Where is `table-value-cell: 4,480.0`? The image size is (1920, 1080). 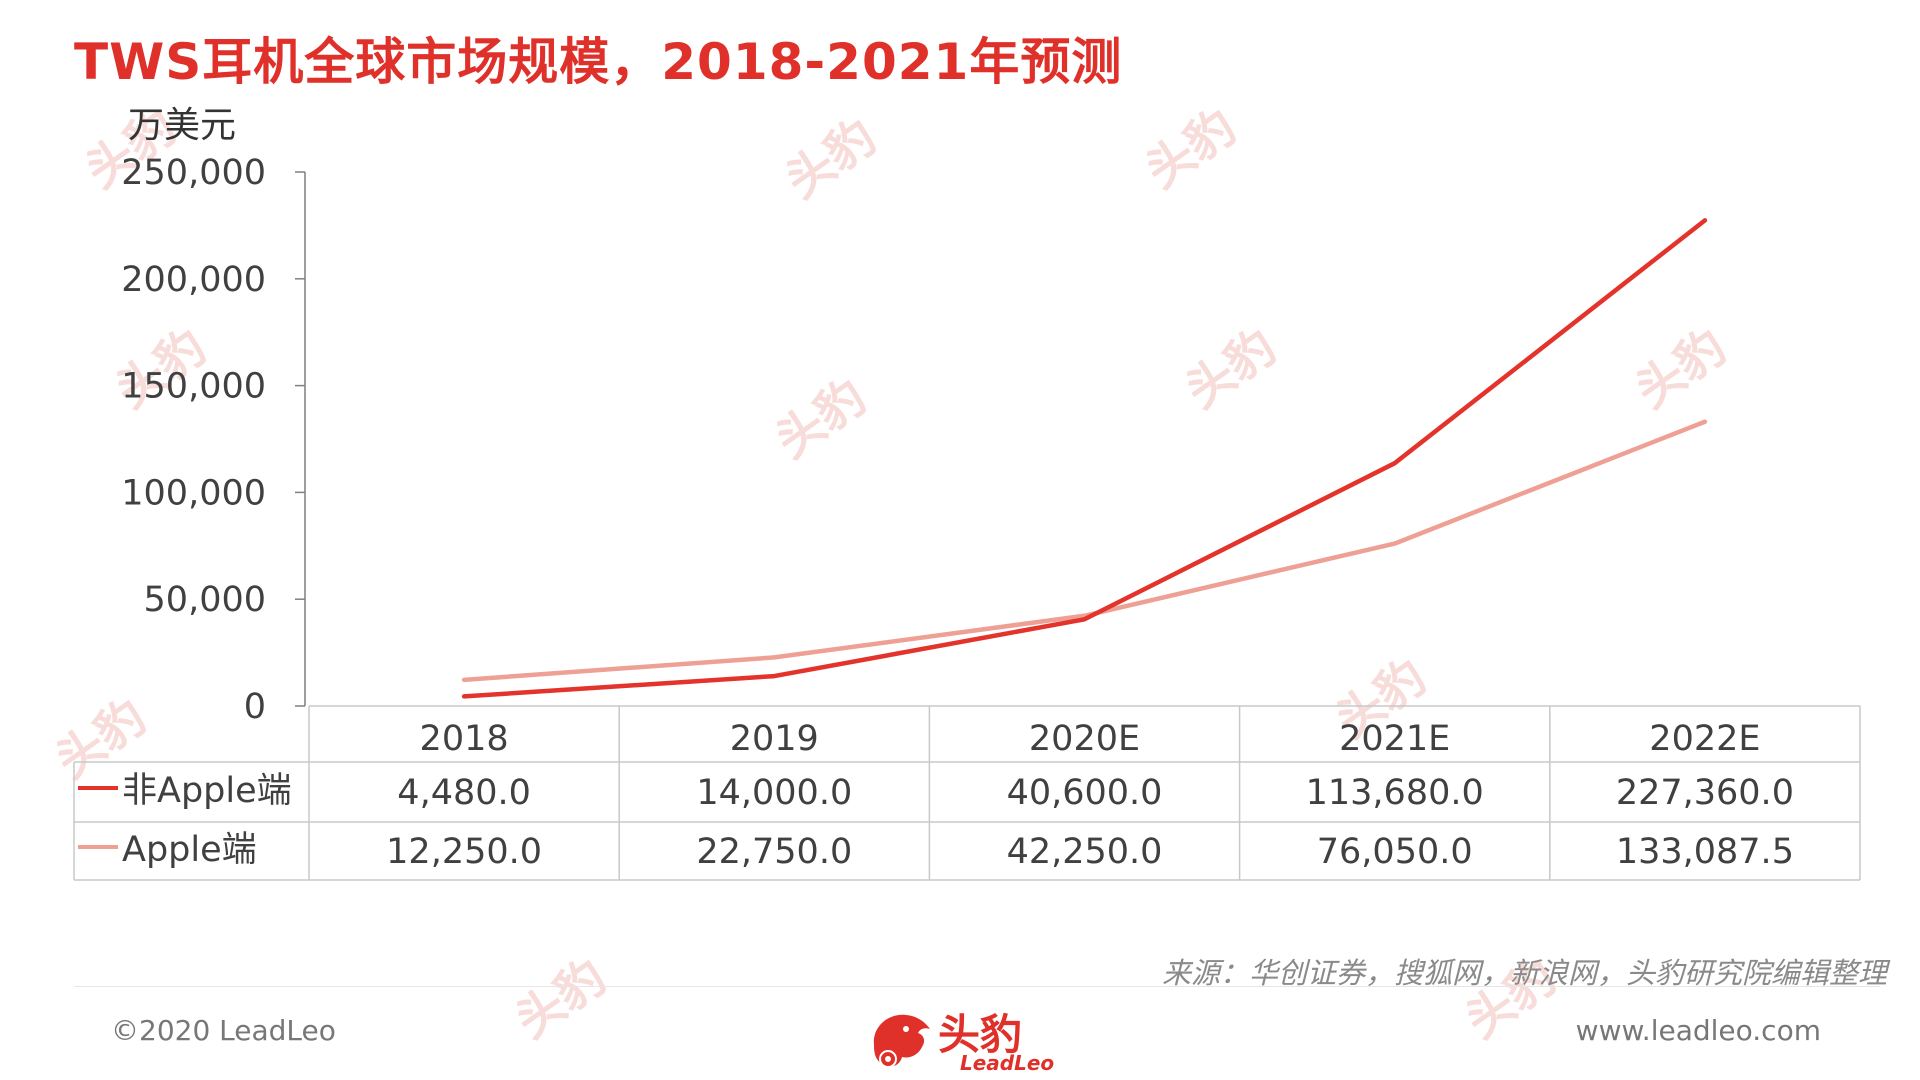
table-value-cell: 4,480.0 is located at coordinates (464, 793).